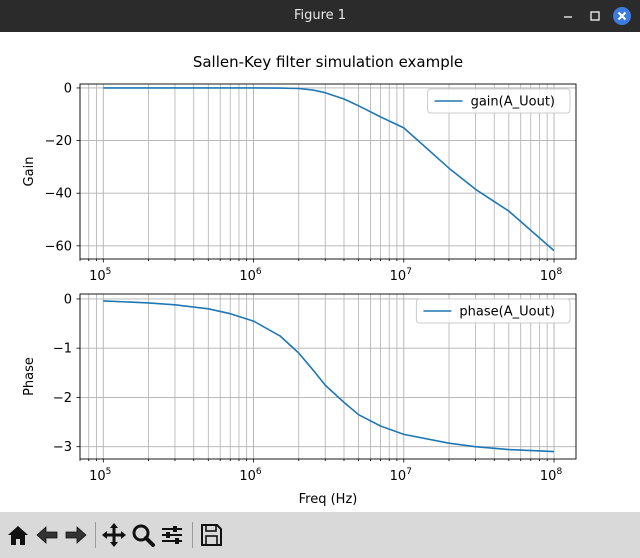  I want to click on legend-label: phase(A_Uout), so click(507, 312).